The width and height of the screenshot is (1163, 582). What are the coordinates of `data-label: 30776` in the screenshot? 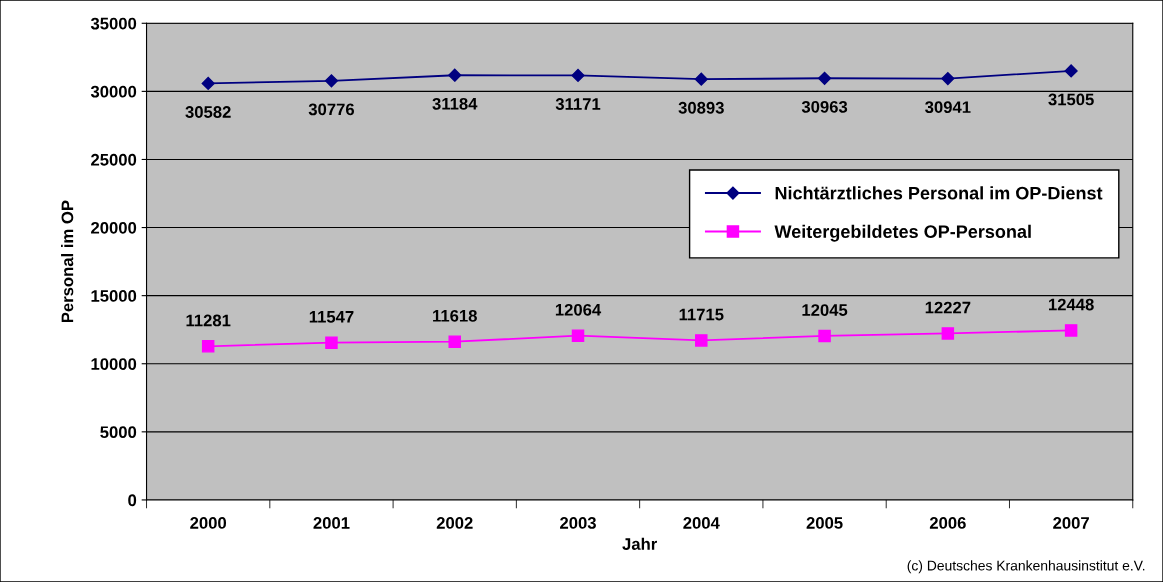 It's located at (331, 109).